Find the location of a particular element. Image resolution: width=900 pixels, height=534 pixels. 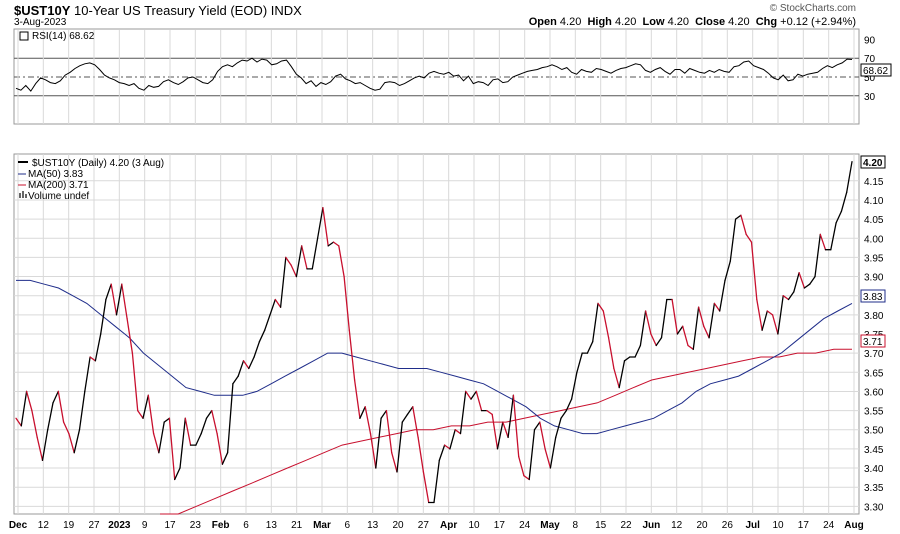

price-tick-label: 3.35 is located at coordinates (874, 488).